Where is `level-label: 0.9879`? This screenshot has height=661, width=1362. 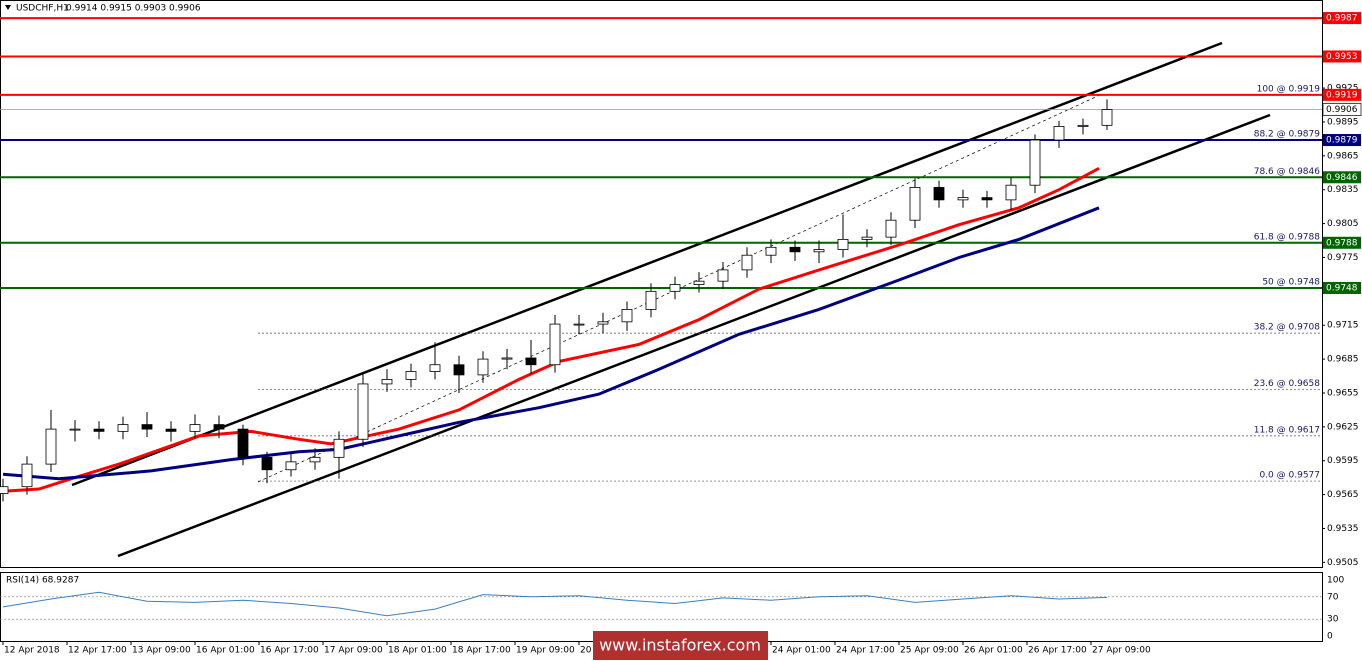
level-label: 0.9879 is located at coordinates (1342, 141).